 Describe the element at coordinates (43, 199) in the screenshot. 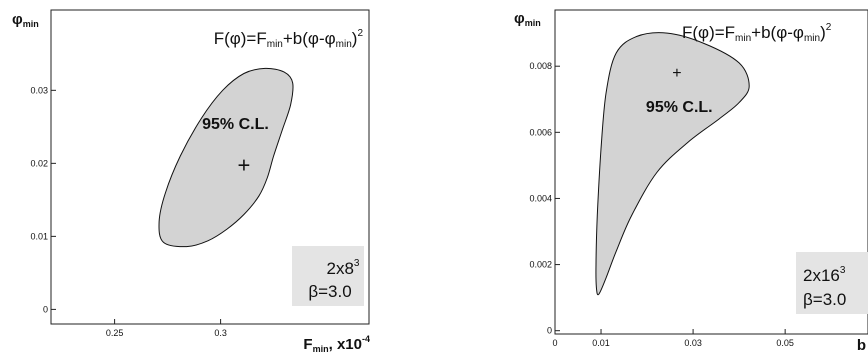

I see `left-y-ticks: 0 0.01 0.02 0.03` at that location.